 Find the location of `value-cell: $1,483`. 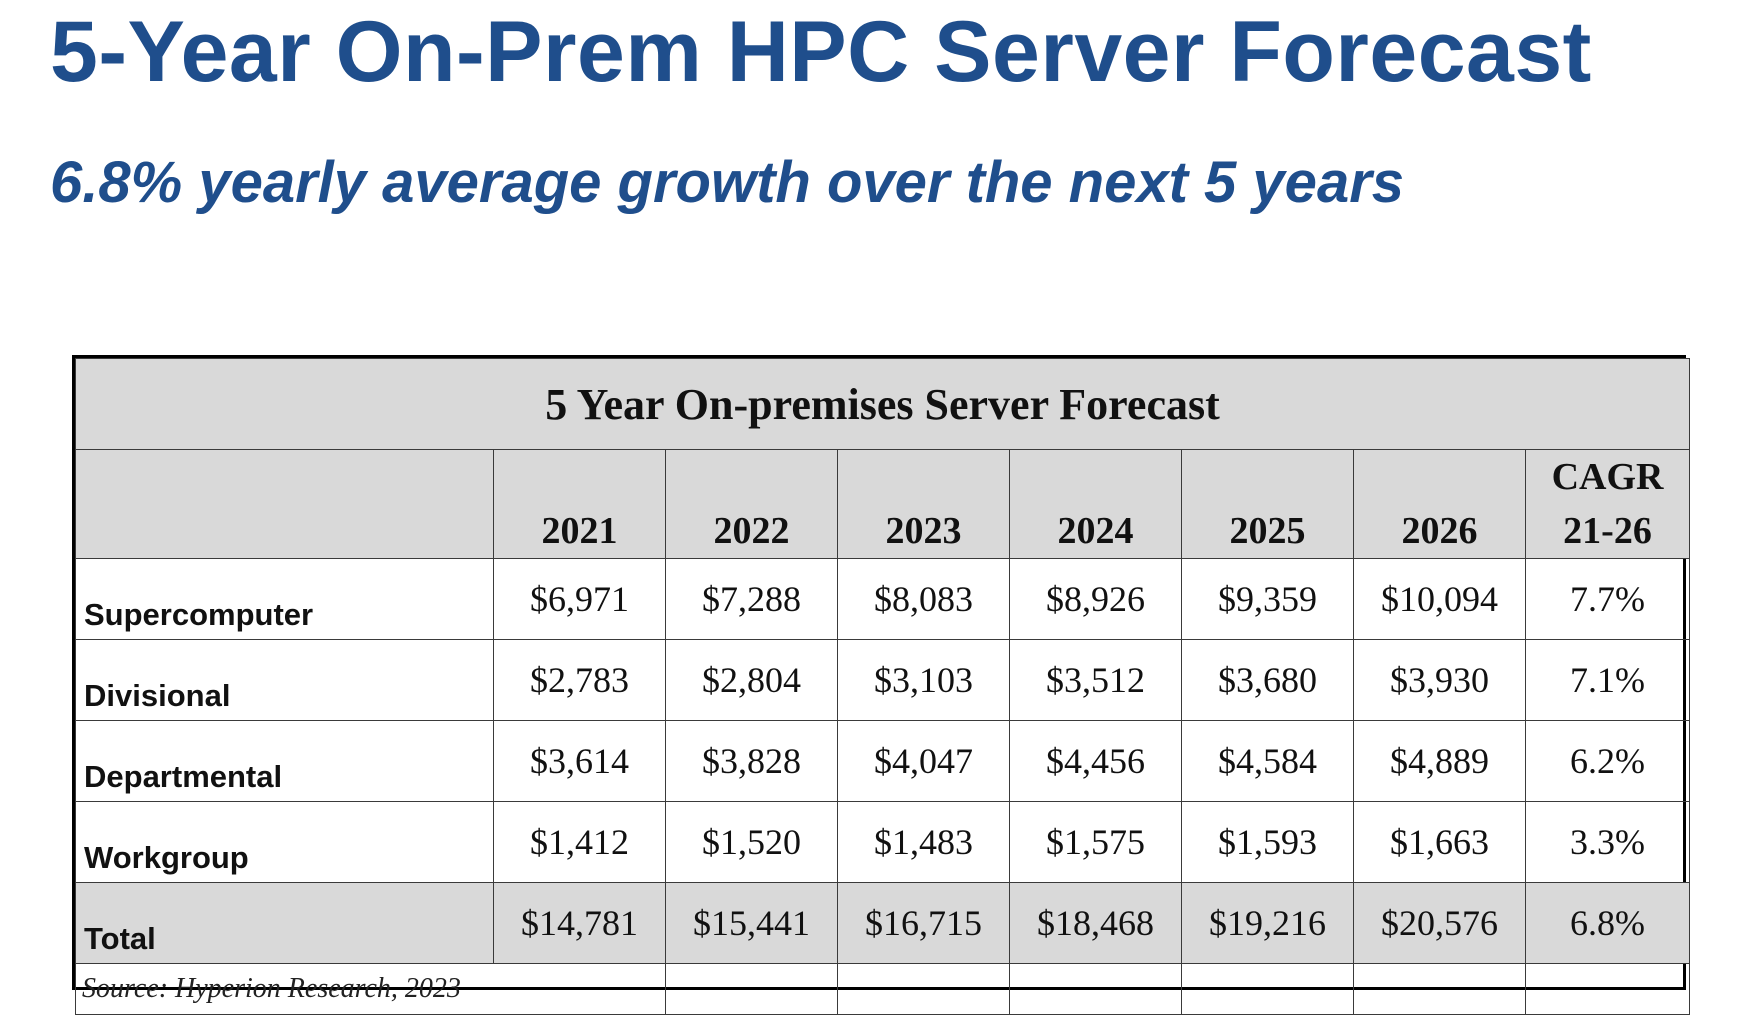

value-cell: $1,483 is located at coordinates (923, 842).